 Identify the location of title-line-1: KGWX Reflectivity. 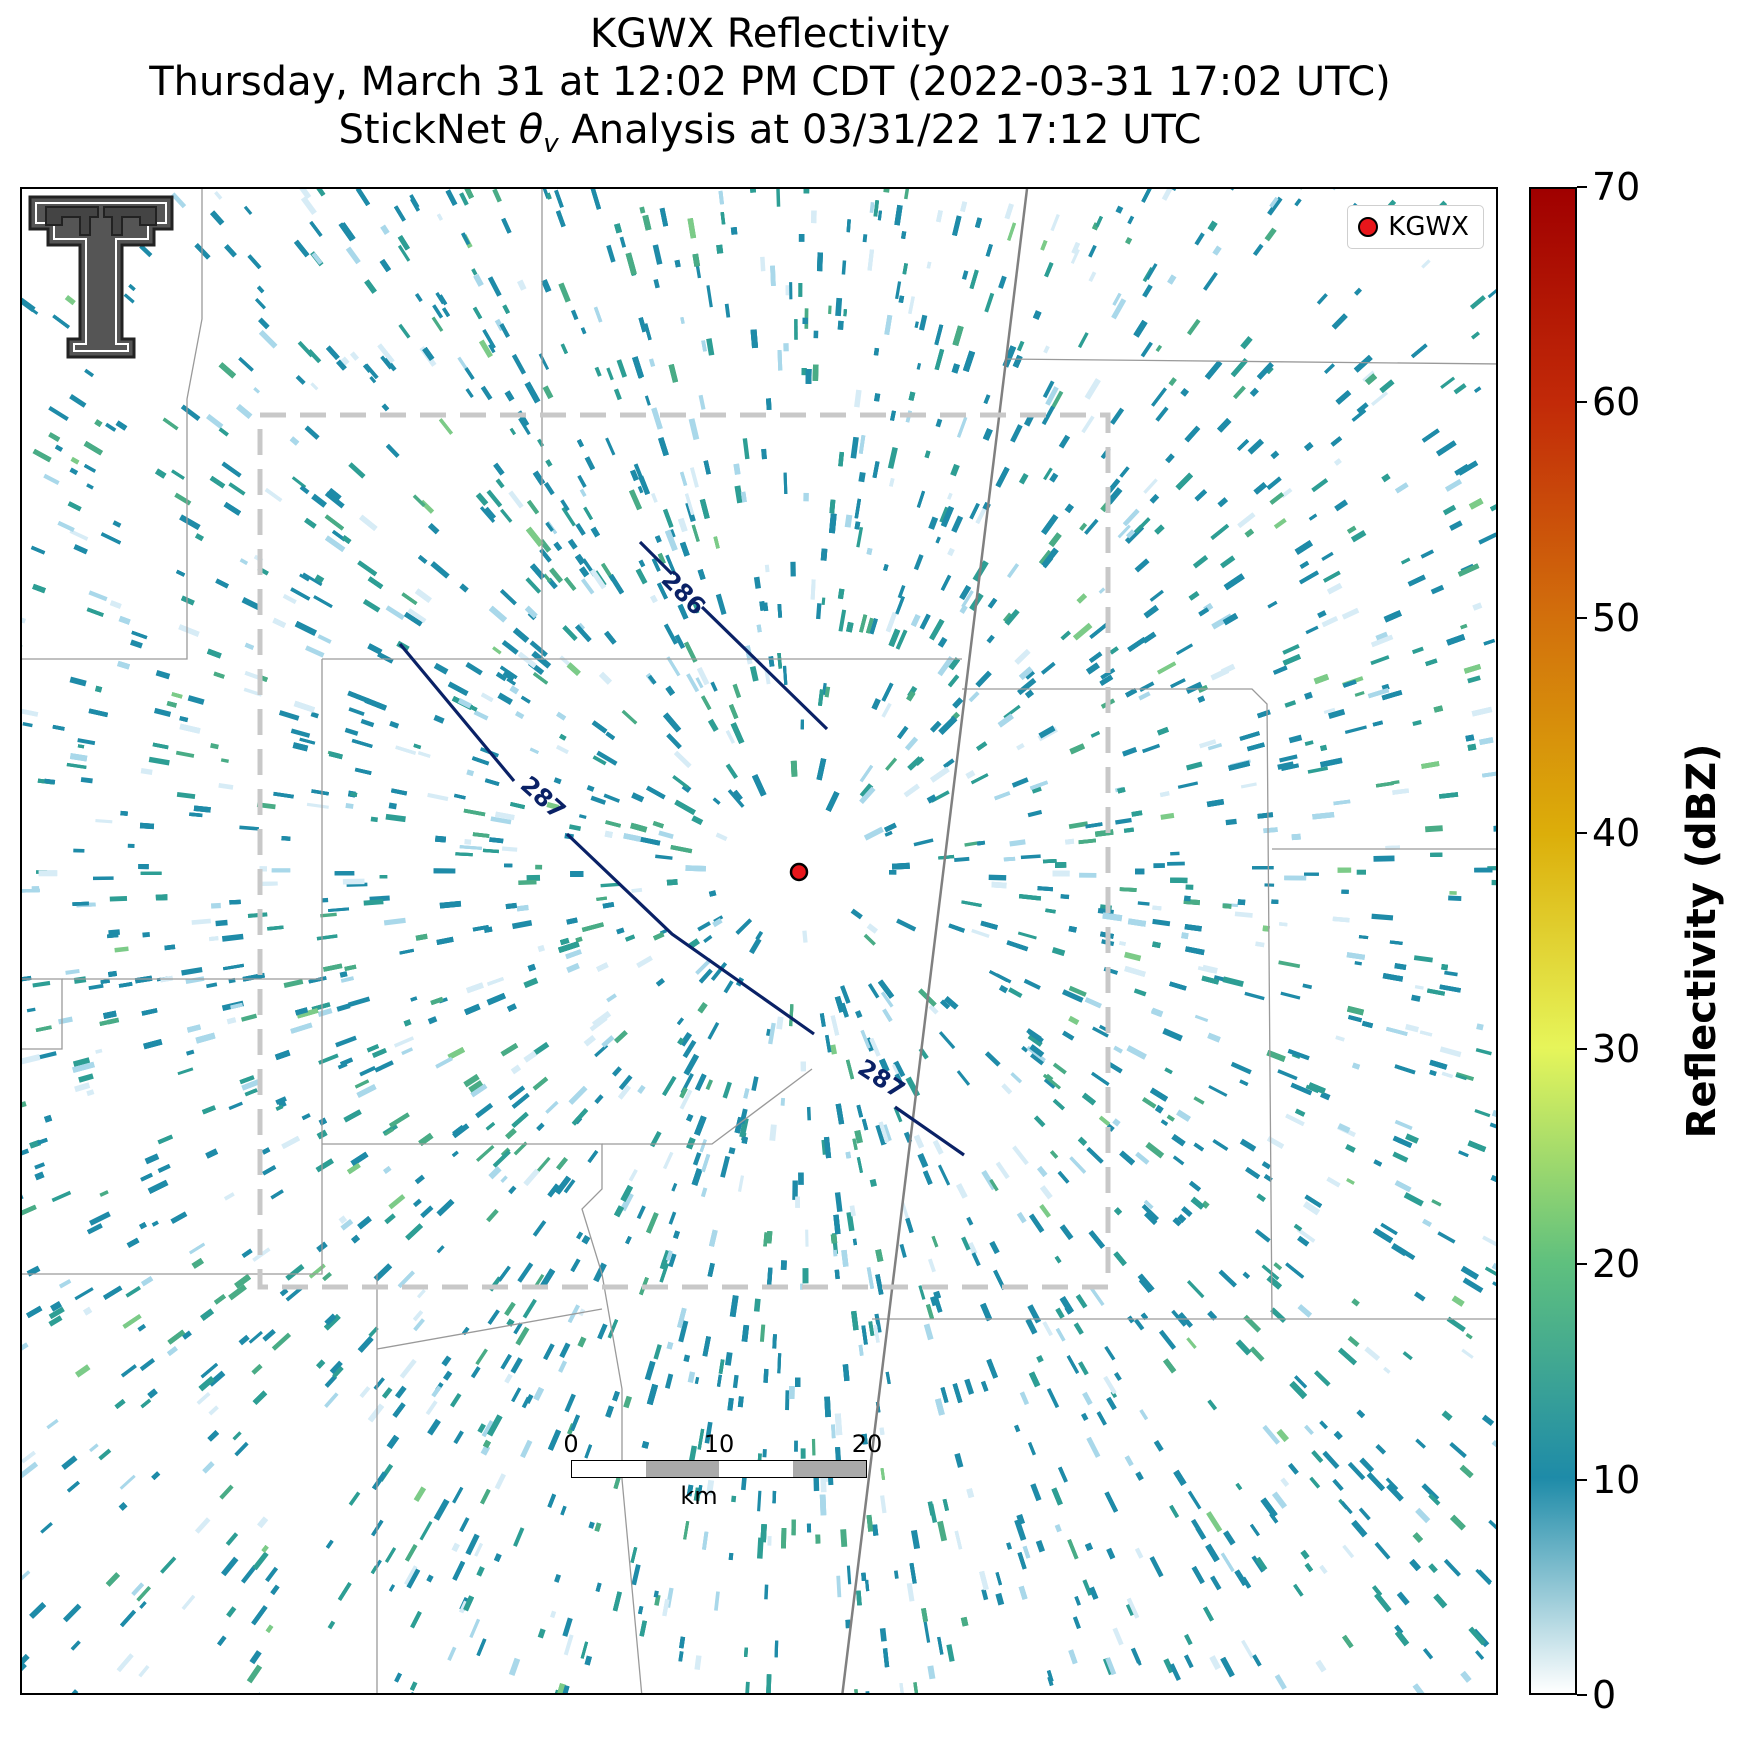
(770, 34).